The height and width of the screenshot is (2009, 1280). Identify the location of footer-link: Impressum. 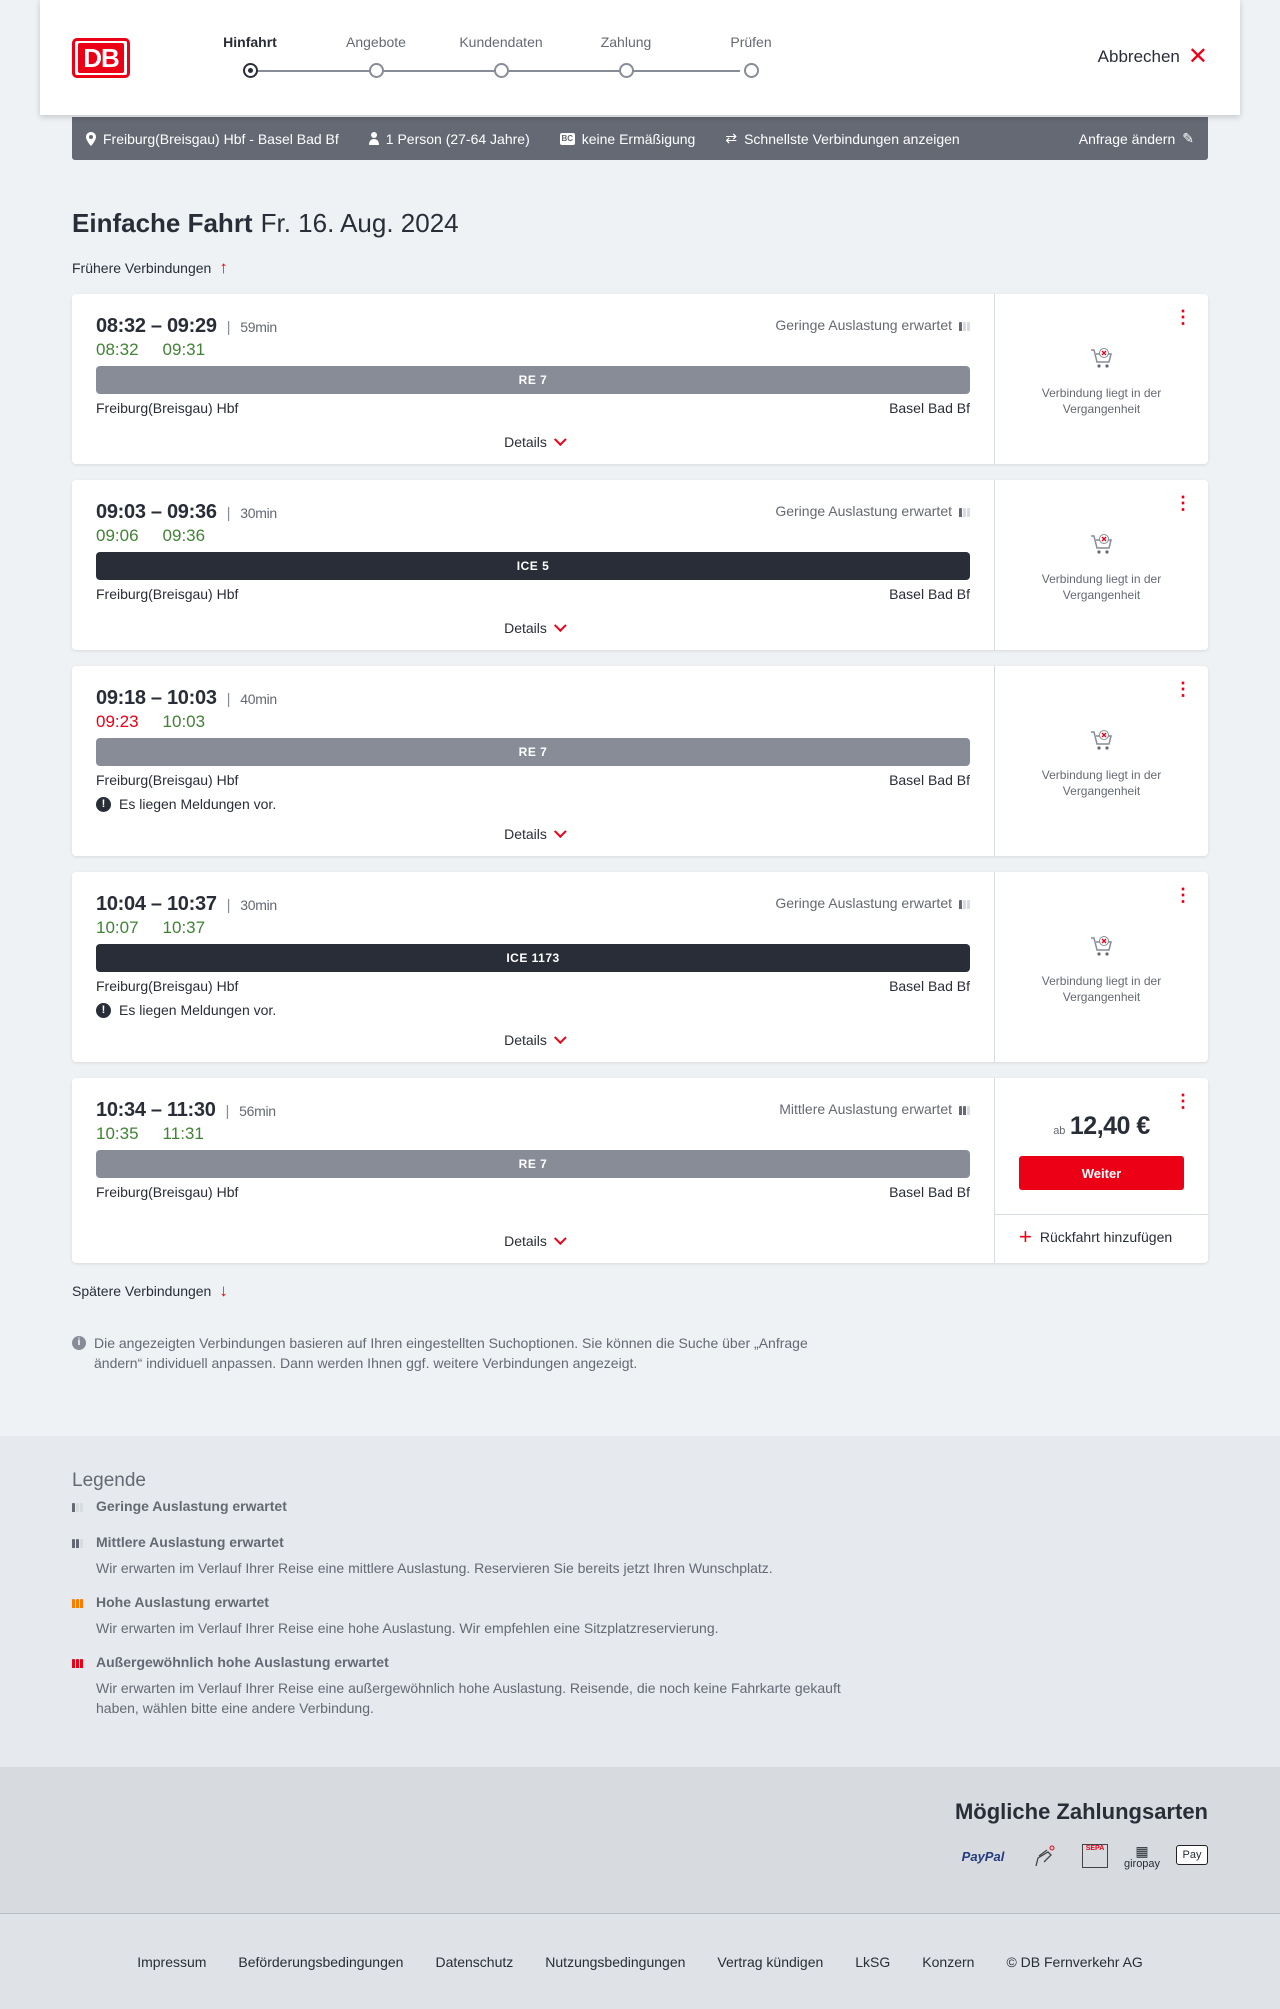
(172, 1961).